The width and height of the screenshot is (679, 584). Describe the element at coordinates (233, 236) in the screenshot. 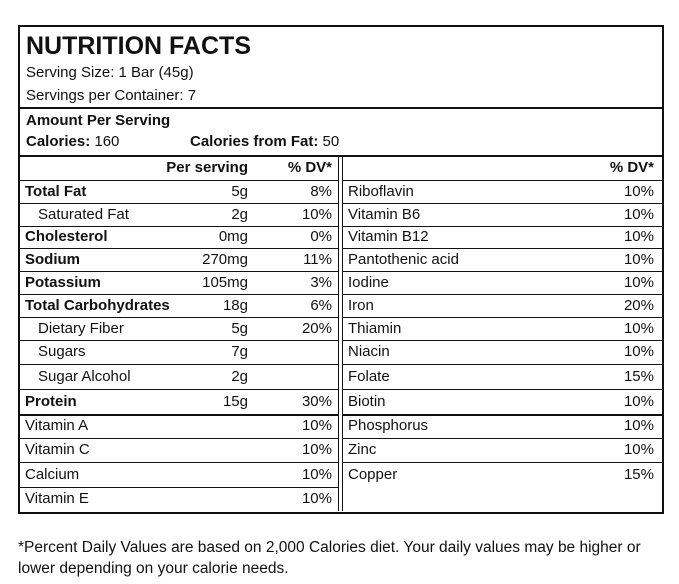

I see `amount: 0mg` at that location.